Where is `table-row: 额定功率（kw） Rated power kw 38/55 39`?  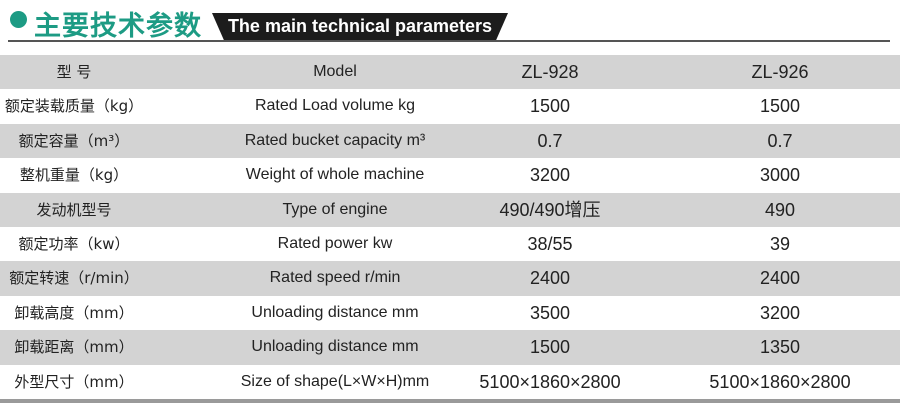
table-row: 额定功率（kw） Rated power kw 38/55 39 is located at coordinates (450, 244).